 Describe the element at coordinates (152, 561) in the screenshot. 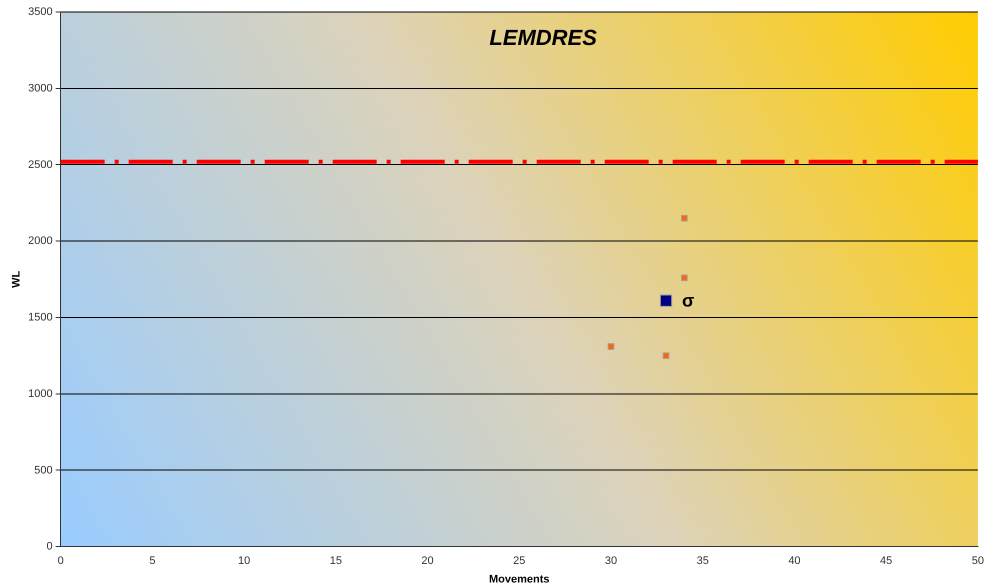

I see `x-tick-label: 5` at that location.